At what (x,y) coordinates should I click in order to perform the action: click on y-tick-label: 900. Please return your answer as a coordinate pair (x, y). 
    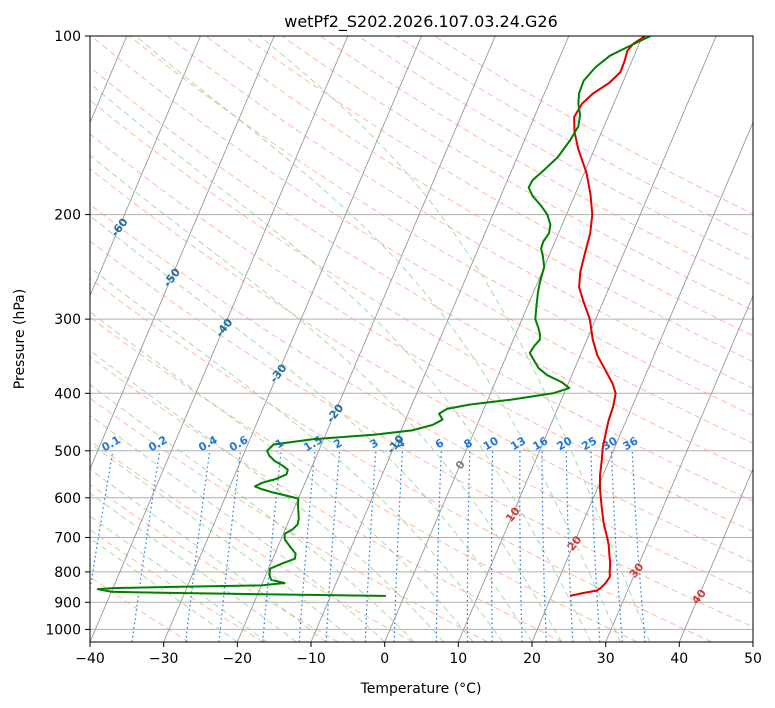
    Looking at the image, I should click on (67, 603).